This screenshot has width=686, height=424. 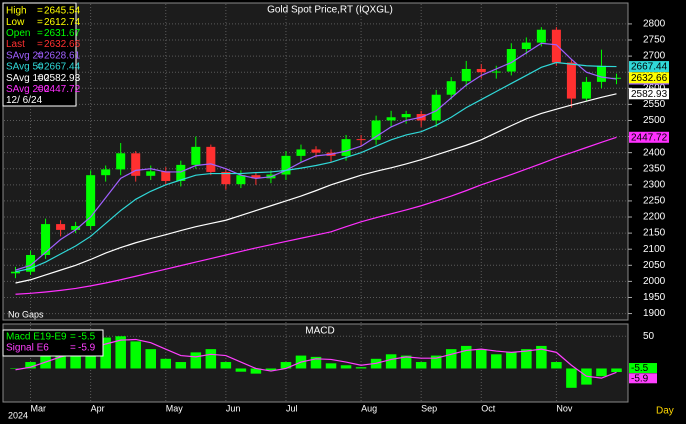 What do you see at coordinates (25, 55) in the screenshot?
I see `legend-label: SAvg 20` at bounding box center [25, 55].